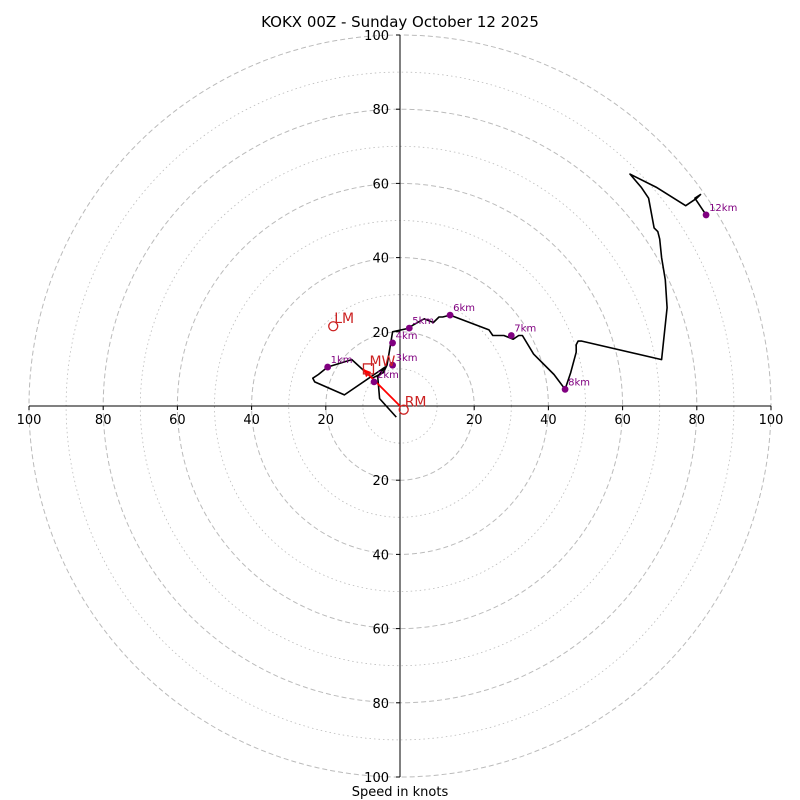 The width and height of the screenshot is (800, 800). Describe the element at coordinates (374, 382) in the screenshot. I see `height-marker-2km` at that location.